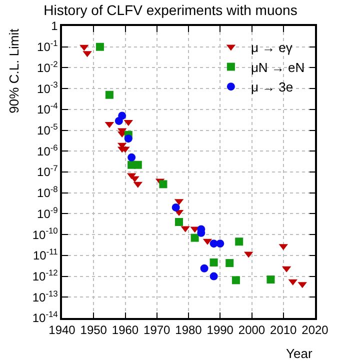 Image resolution: width=341 pixels, height=362 pixels. What do you see at coordinates (157, 330) in the screenshot?
I see `x-tick-label: 1970` at bounding box center [157, 330].